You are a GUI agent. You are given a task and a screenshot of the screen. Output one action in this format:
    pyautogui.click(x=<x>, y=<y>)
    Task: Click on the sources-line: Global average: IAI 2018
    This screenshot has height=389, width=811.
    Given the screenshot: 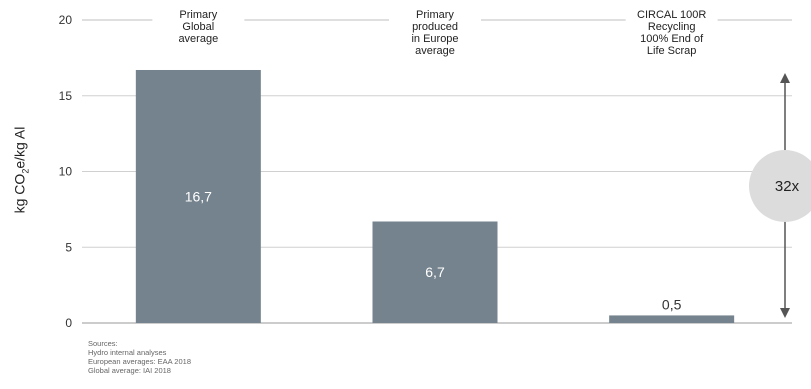 What is the action you would take?
    pyautogui.click(x=129, y=370)
    